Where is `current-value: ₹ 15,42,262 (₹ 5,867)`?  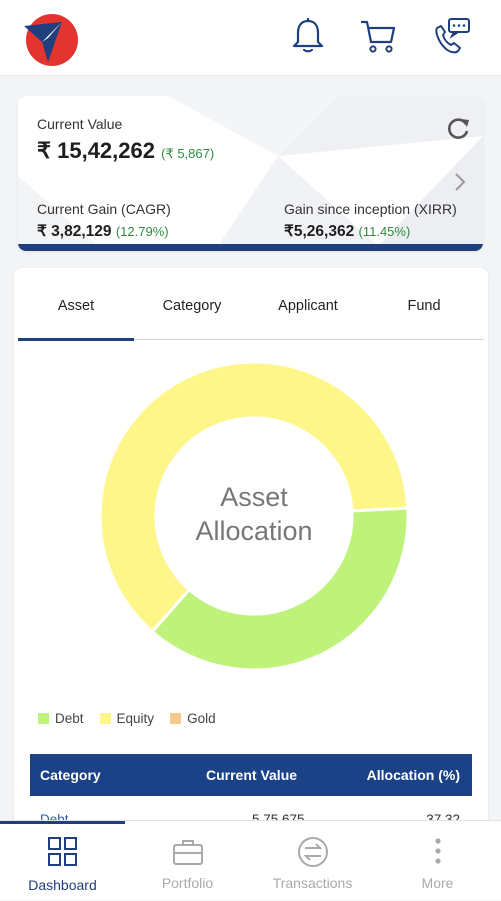 current-value: ₹ 15,42,262 (₹ 5,867) is located at coordinates (125, 151).